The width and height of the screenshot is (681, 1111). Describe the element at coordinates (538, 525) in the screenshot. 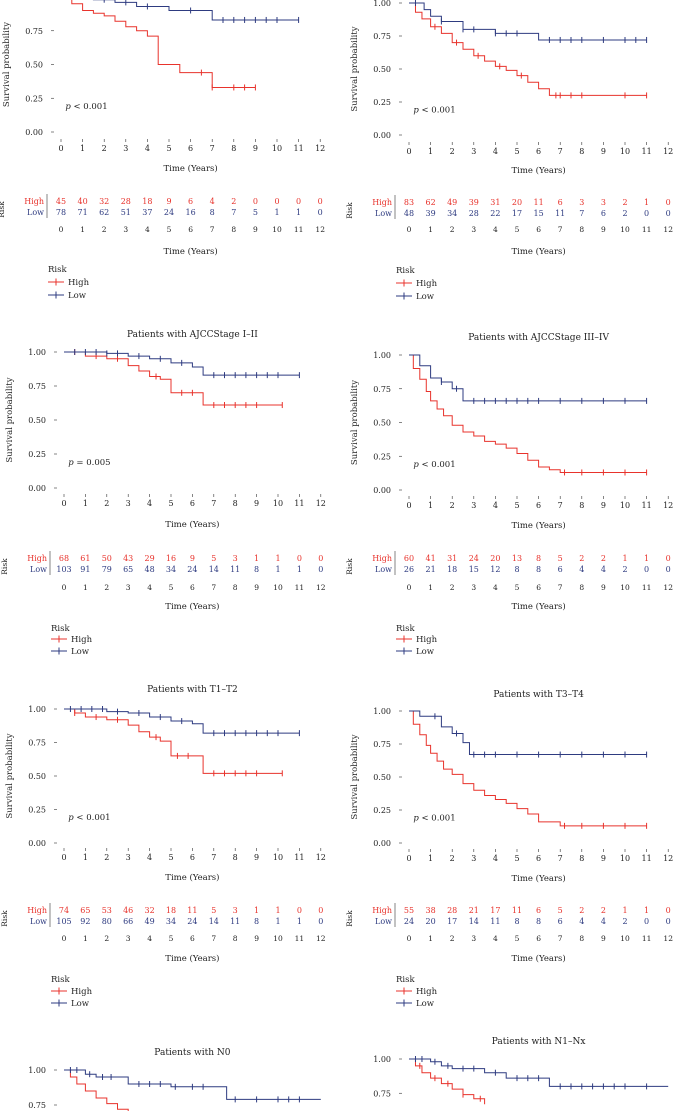

I see `x-axis-label: Time (Years)` at that location.